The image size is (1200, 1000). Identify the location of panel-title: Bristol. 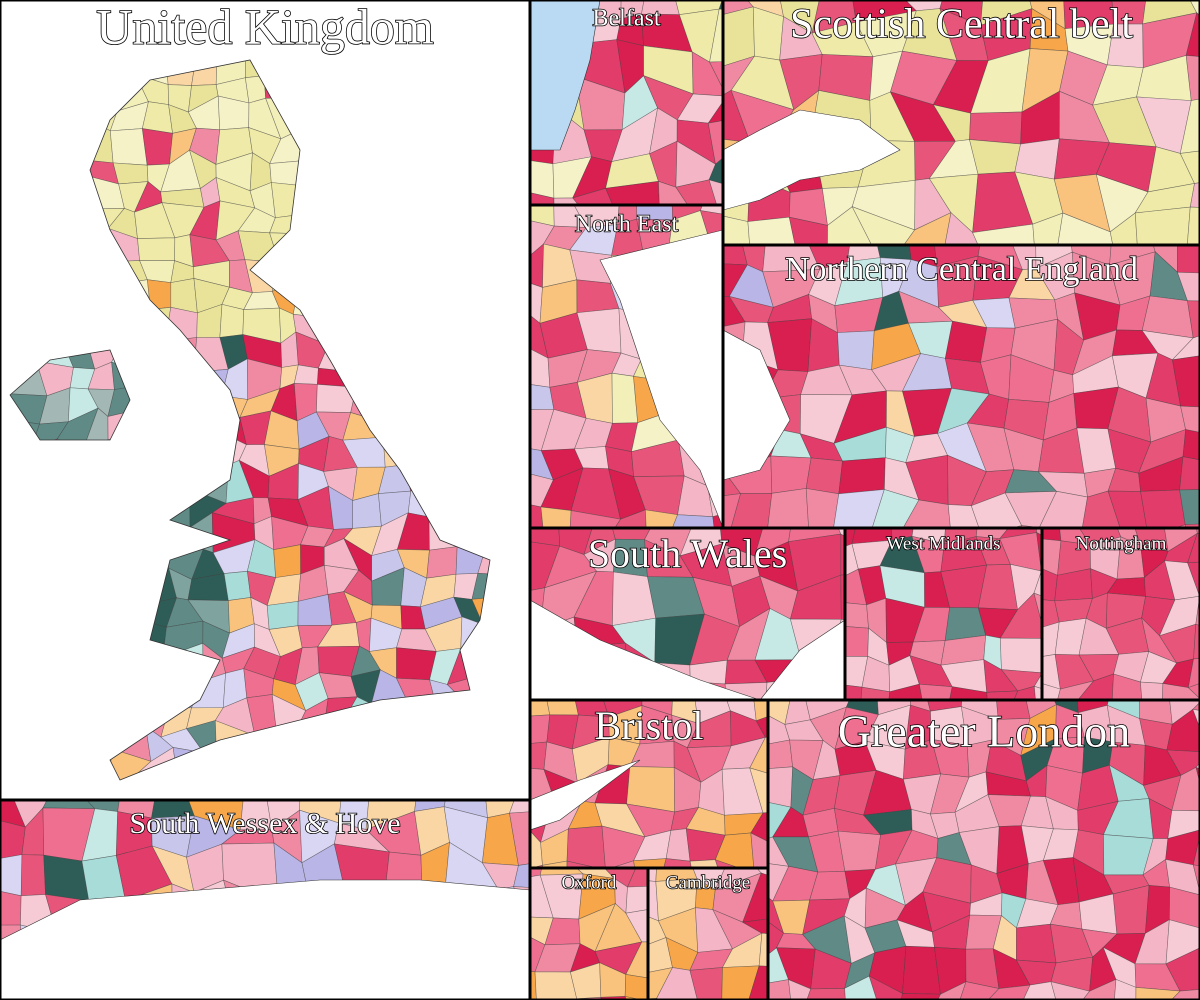
(649, 725).